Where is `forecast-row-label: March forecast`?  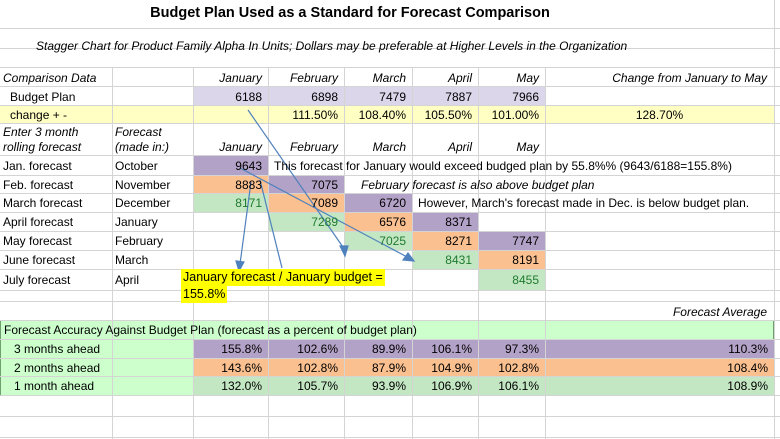
forecast-row-label: March forecast is located at coordinates (43, 203).